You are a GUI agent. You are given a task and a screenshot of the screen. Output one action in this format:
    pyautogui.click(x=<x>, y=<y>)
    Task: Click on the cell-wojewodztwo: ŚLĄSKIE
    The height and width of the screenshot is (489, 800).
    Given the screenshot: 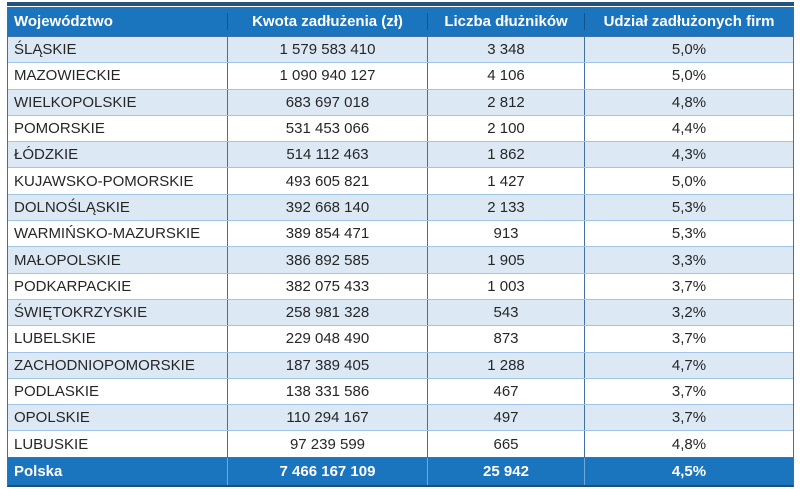 What is the action you would take?
    pyautogui.click(x=45, y=50)
    